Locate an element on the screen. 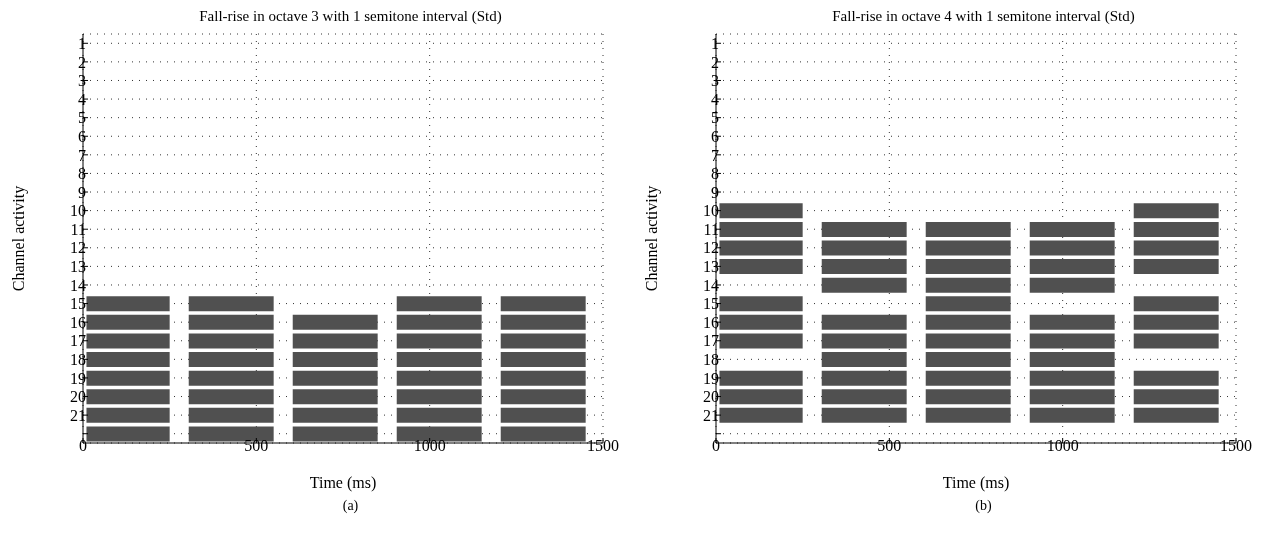  y-tick-label: 14 is located at coordinates (78, 285).